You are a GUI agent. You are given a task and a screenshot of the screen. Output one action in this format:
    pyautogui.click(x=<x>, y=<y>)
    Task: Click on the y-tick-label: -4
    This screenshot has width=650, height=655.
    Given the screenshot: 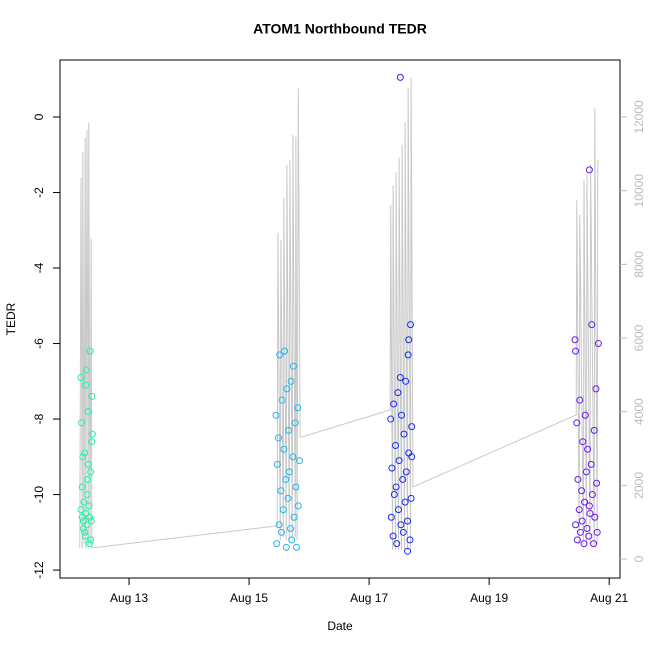 What is the action you would take?
    pyautogui.click(x=39, y=267)
    